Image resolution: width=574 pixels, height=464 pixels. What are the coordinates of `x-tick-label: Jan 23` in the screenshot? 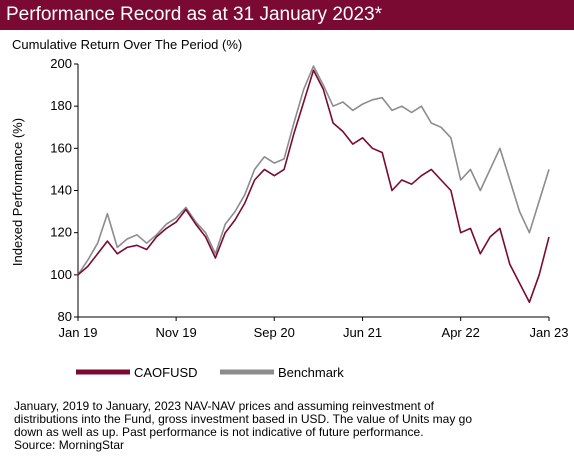 It's located at (548, 332).